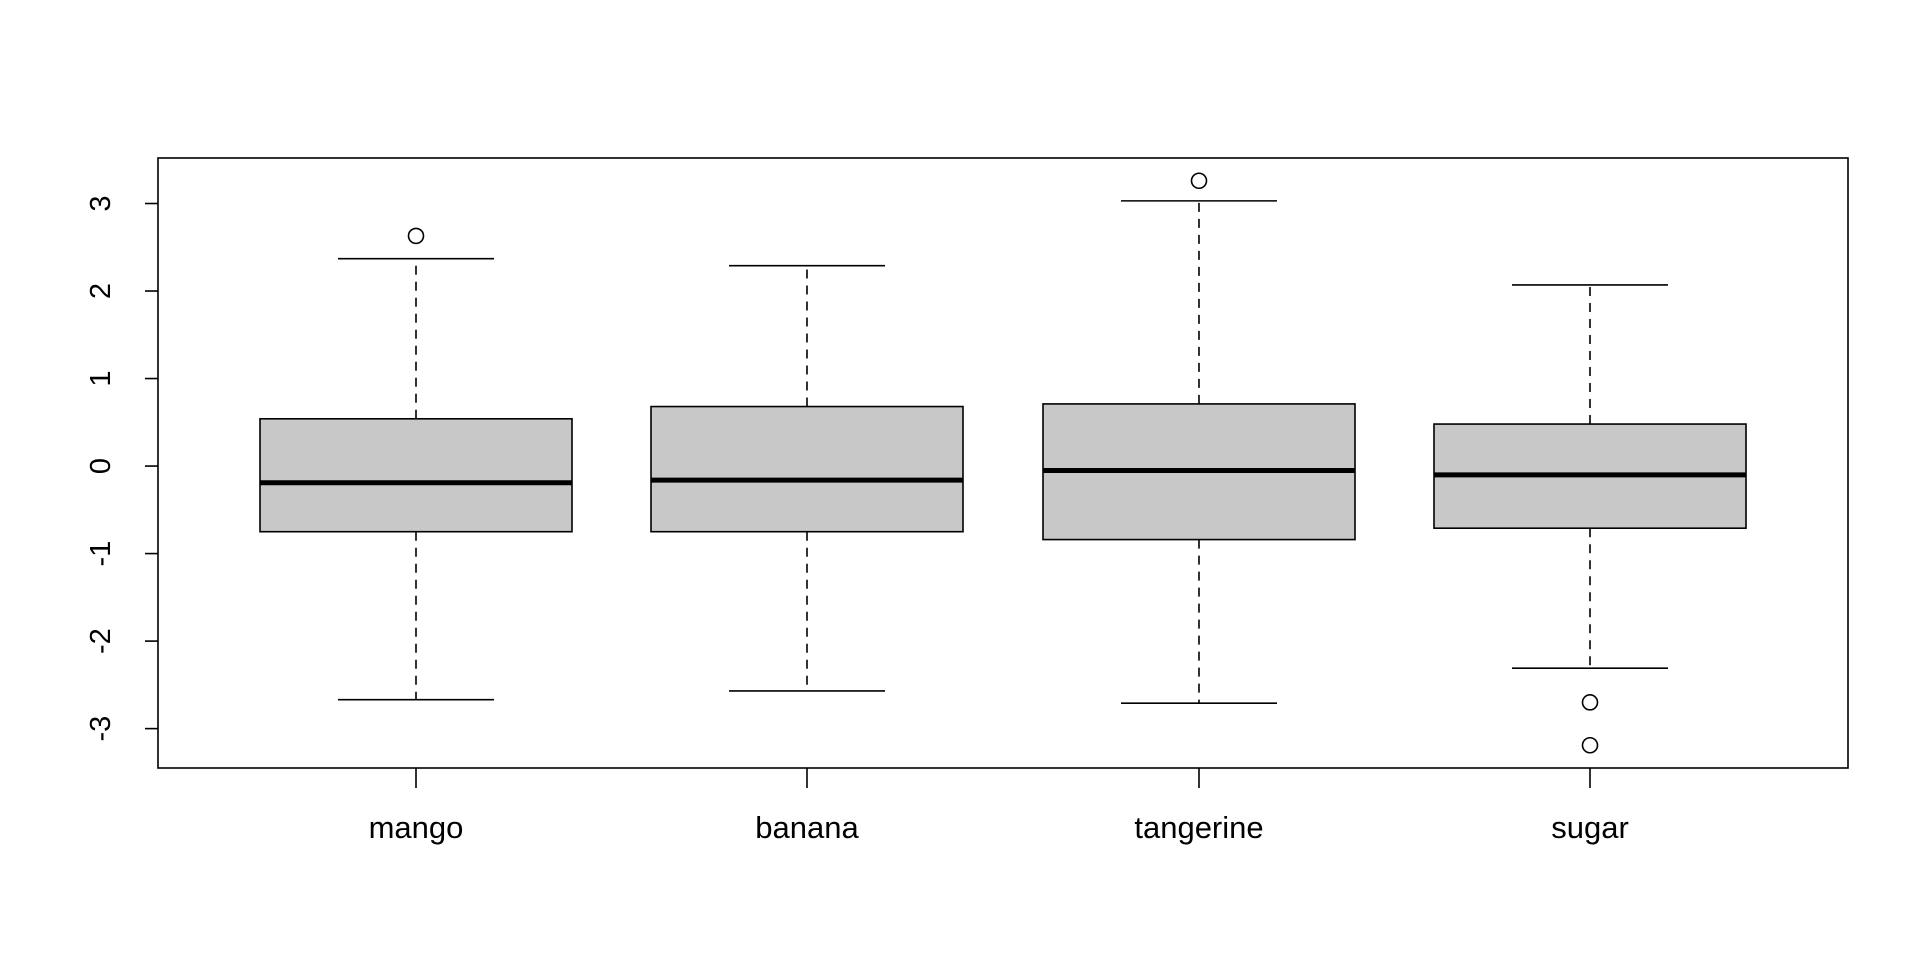 This screenshot has height=960, width=1920. Describe the element at coordinates (101, 729) in the screenshot. I see `y-tick-label: -3` at that location.